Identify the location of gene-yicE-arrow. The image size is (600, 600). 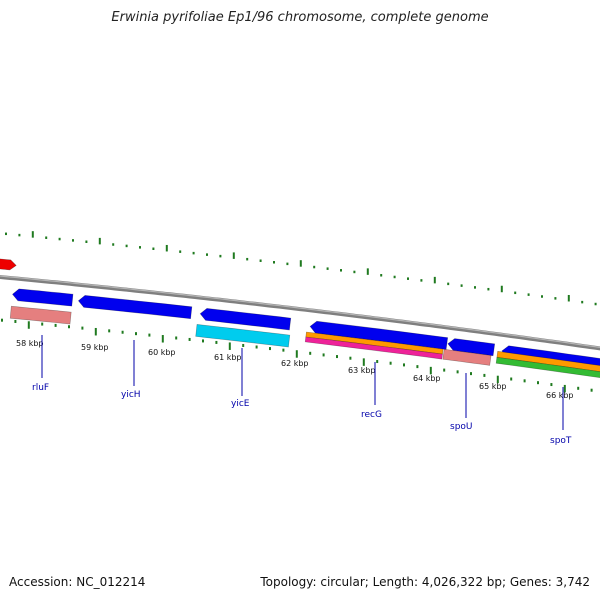
(245, 319).